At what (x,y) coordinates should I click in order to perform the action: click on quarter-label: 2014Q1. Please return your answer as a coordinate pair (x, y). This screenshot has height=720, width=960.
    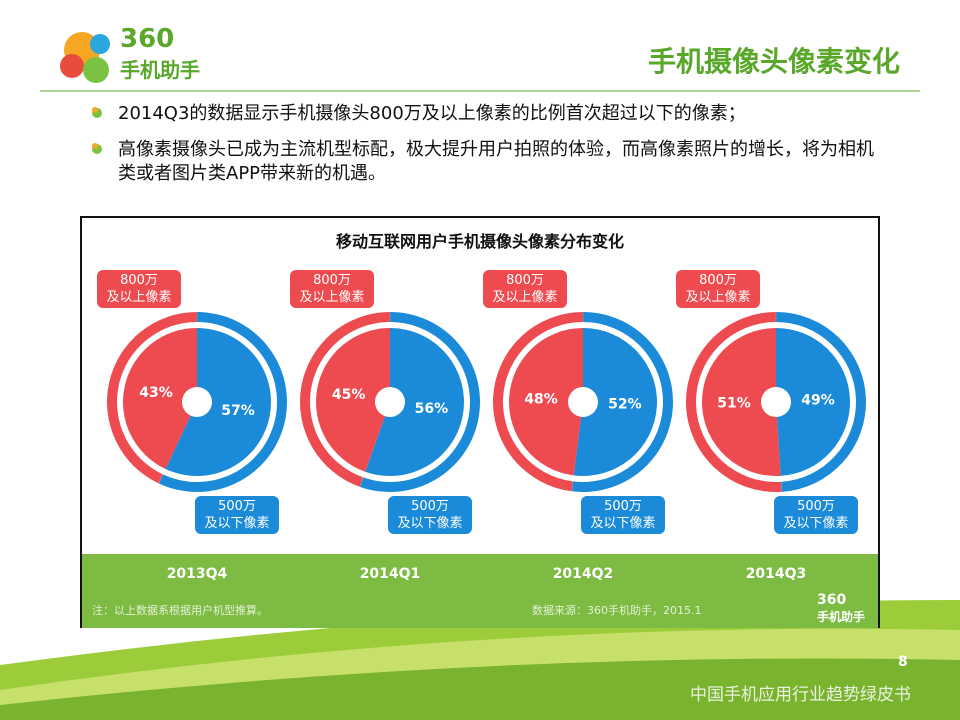
    Looking at the image, I should click on (390, 574).